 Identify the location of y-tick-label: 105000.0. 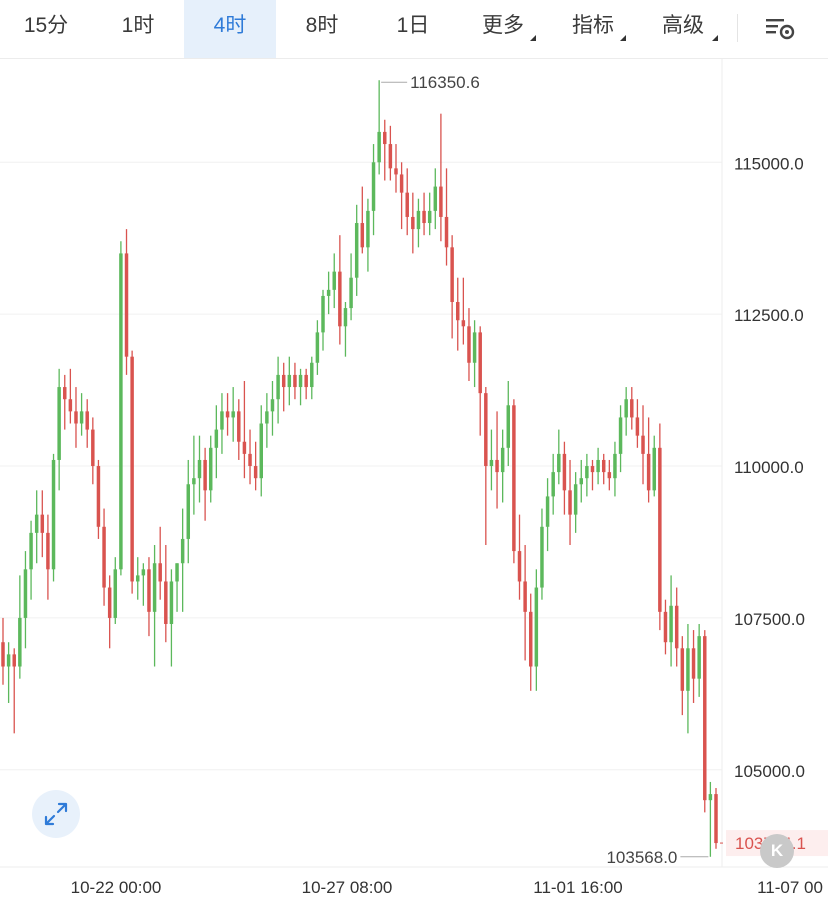
(769, 771).